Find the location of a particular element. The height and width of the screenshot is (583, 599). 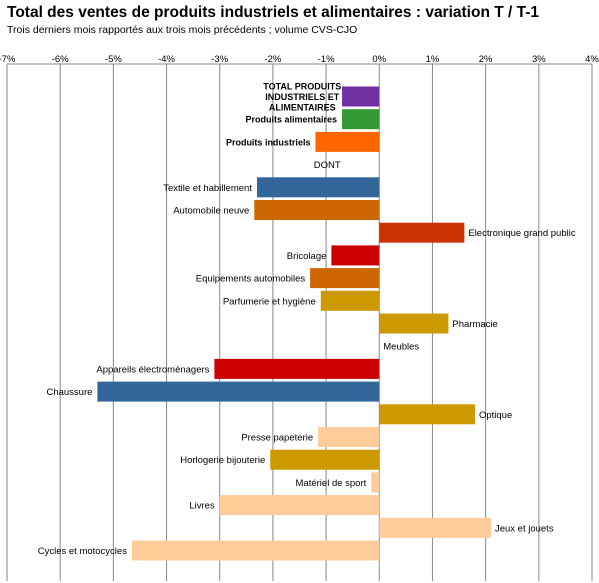

category-label: Cycles et motocycles is located at coordinates (82, 551).